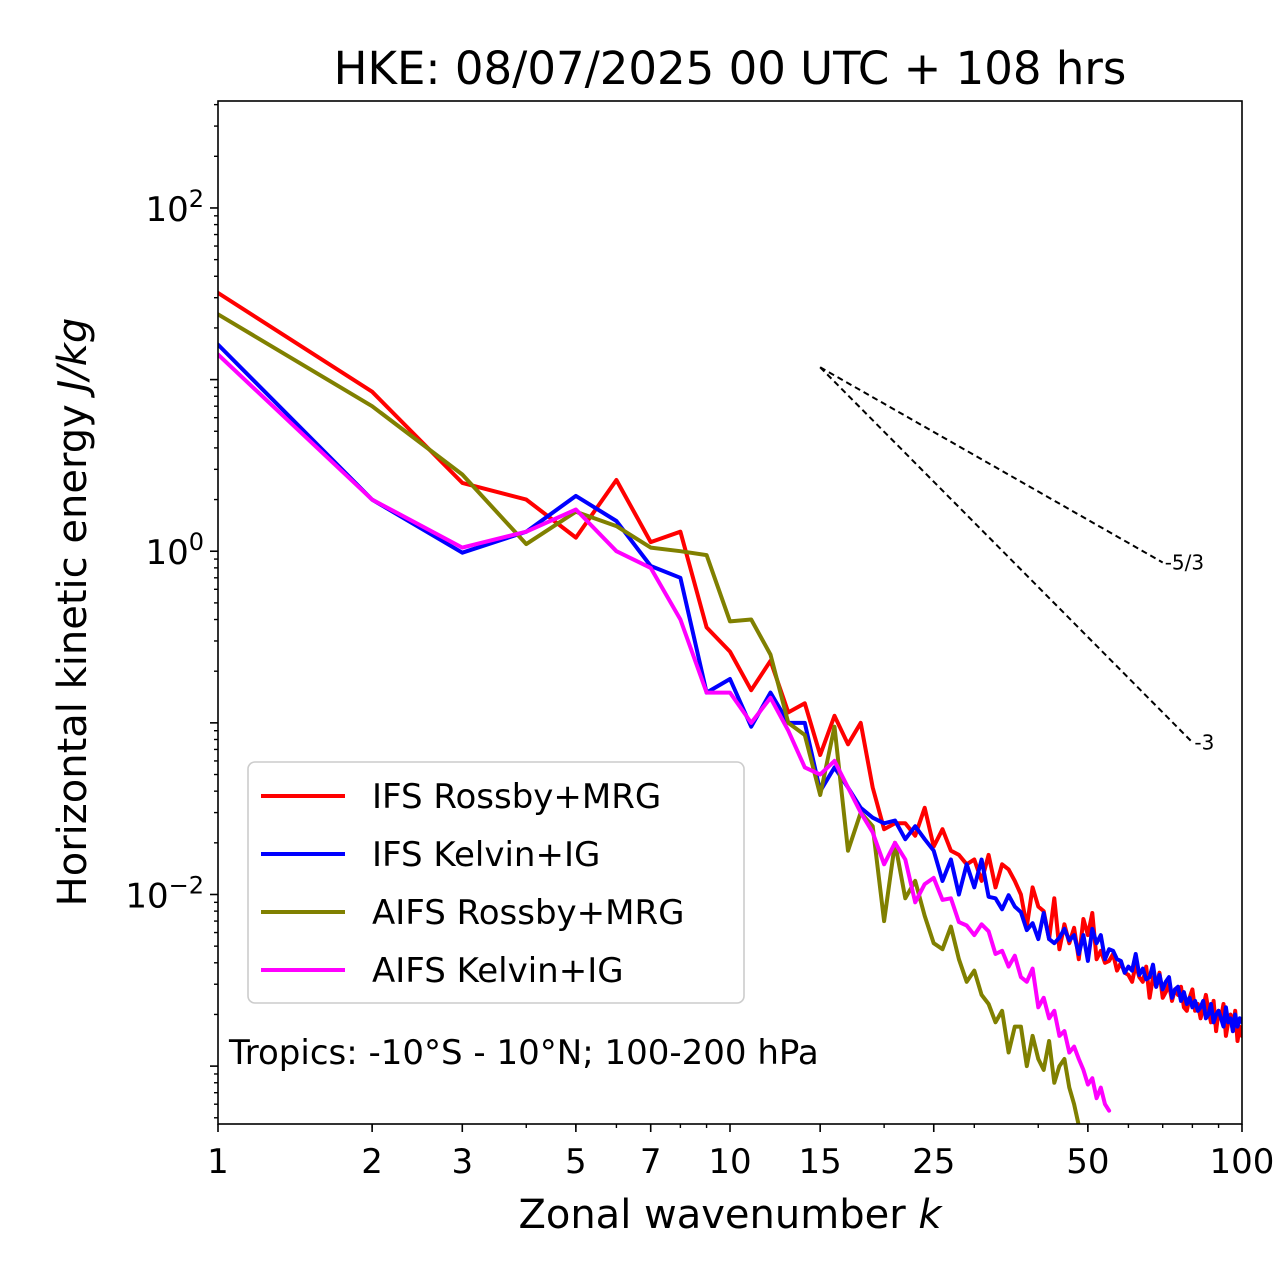 Image resolution: width=1280 pixels, height=1288 pixels. I want to click on x-tick-label: 100, so click(1242, 1162).